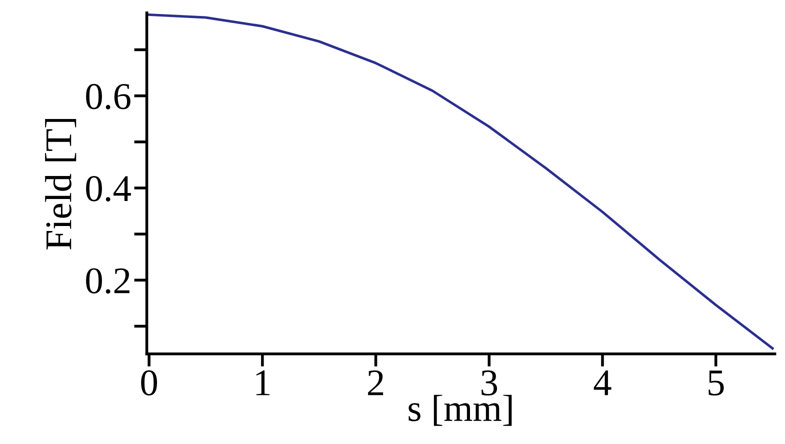 The height and width of the screenshot is (444, 785). I want to click on y-axis-title: Field [T], so click(60, 184).